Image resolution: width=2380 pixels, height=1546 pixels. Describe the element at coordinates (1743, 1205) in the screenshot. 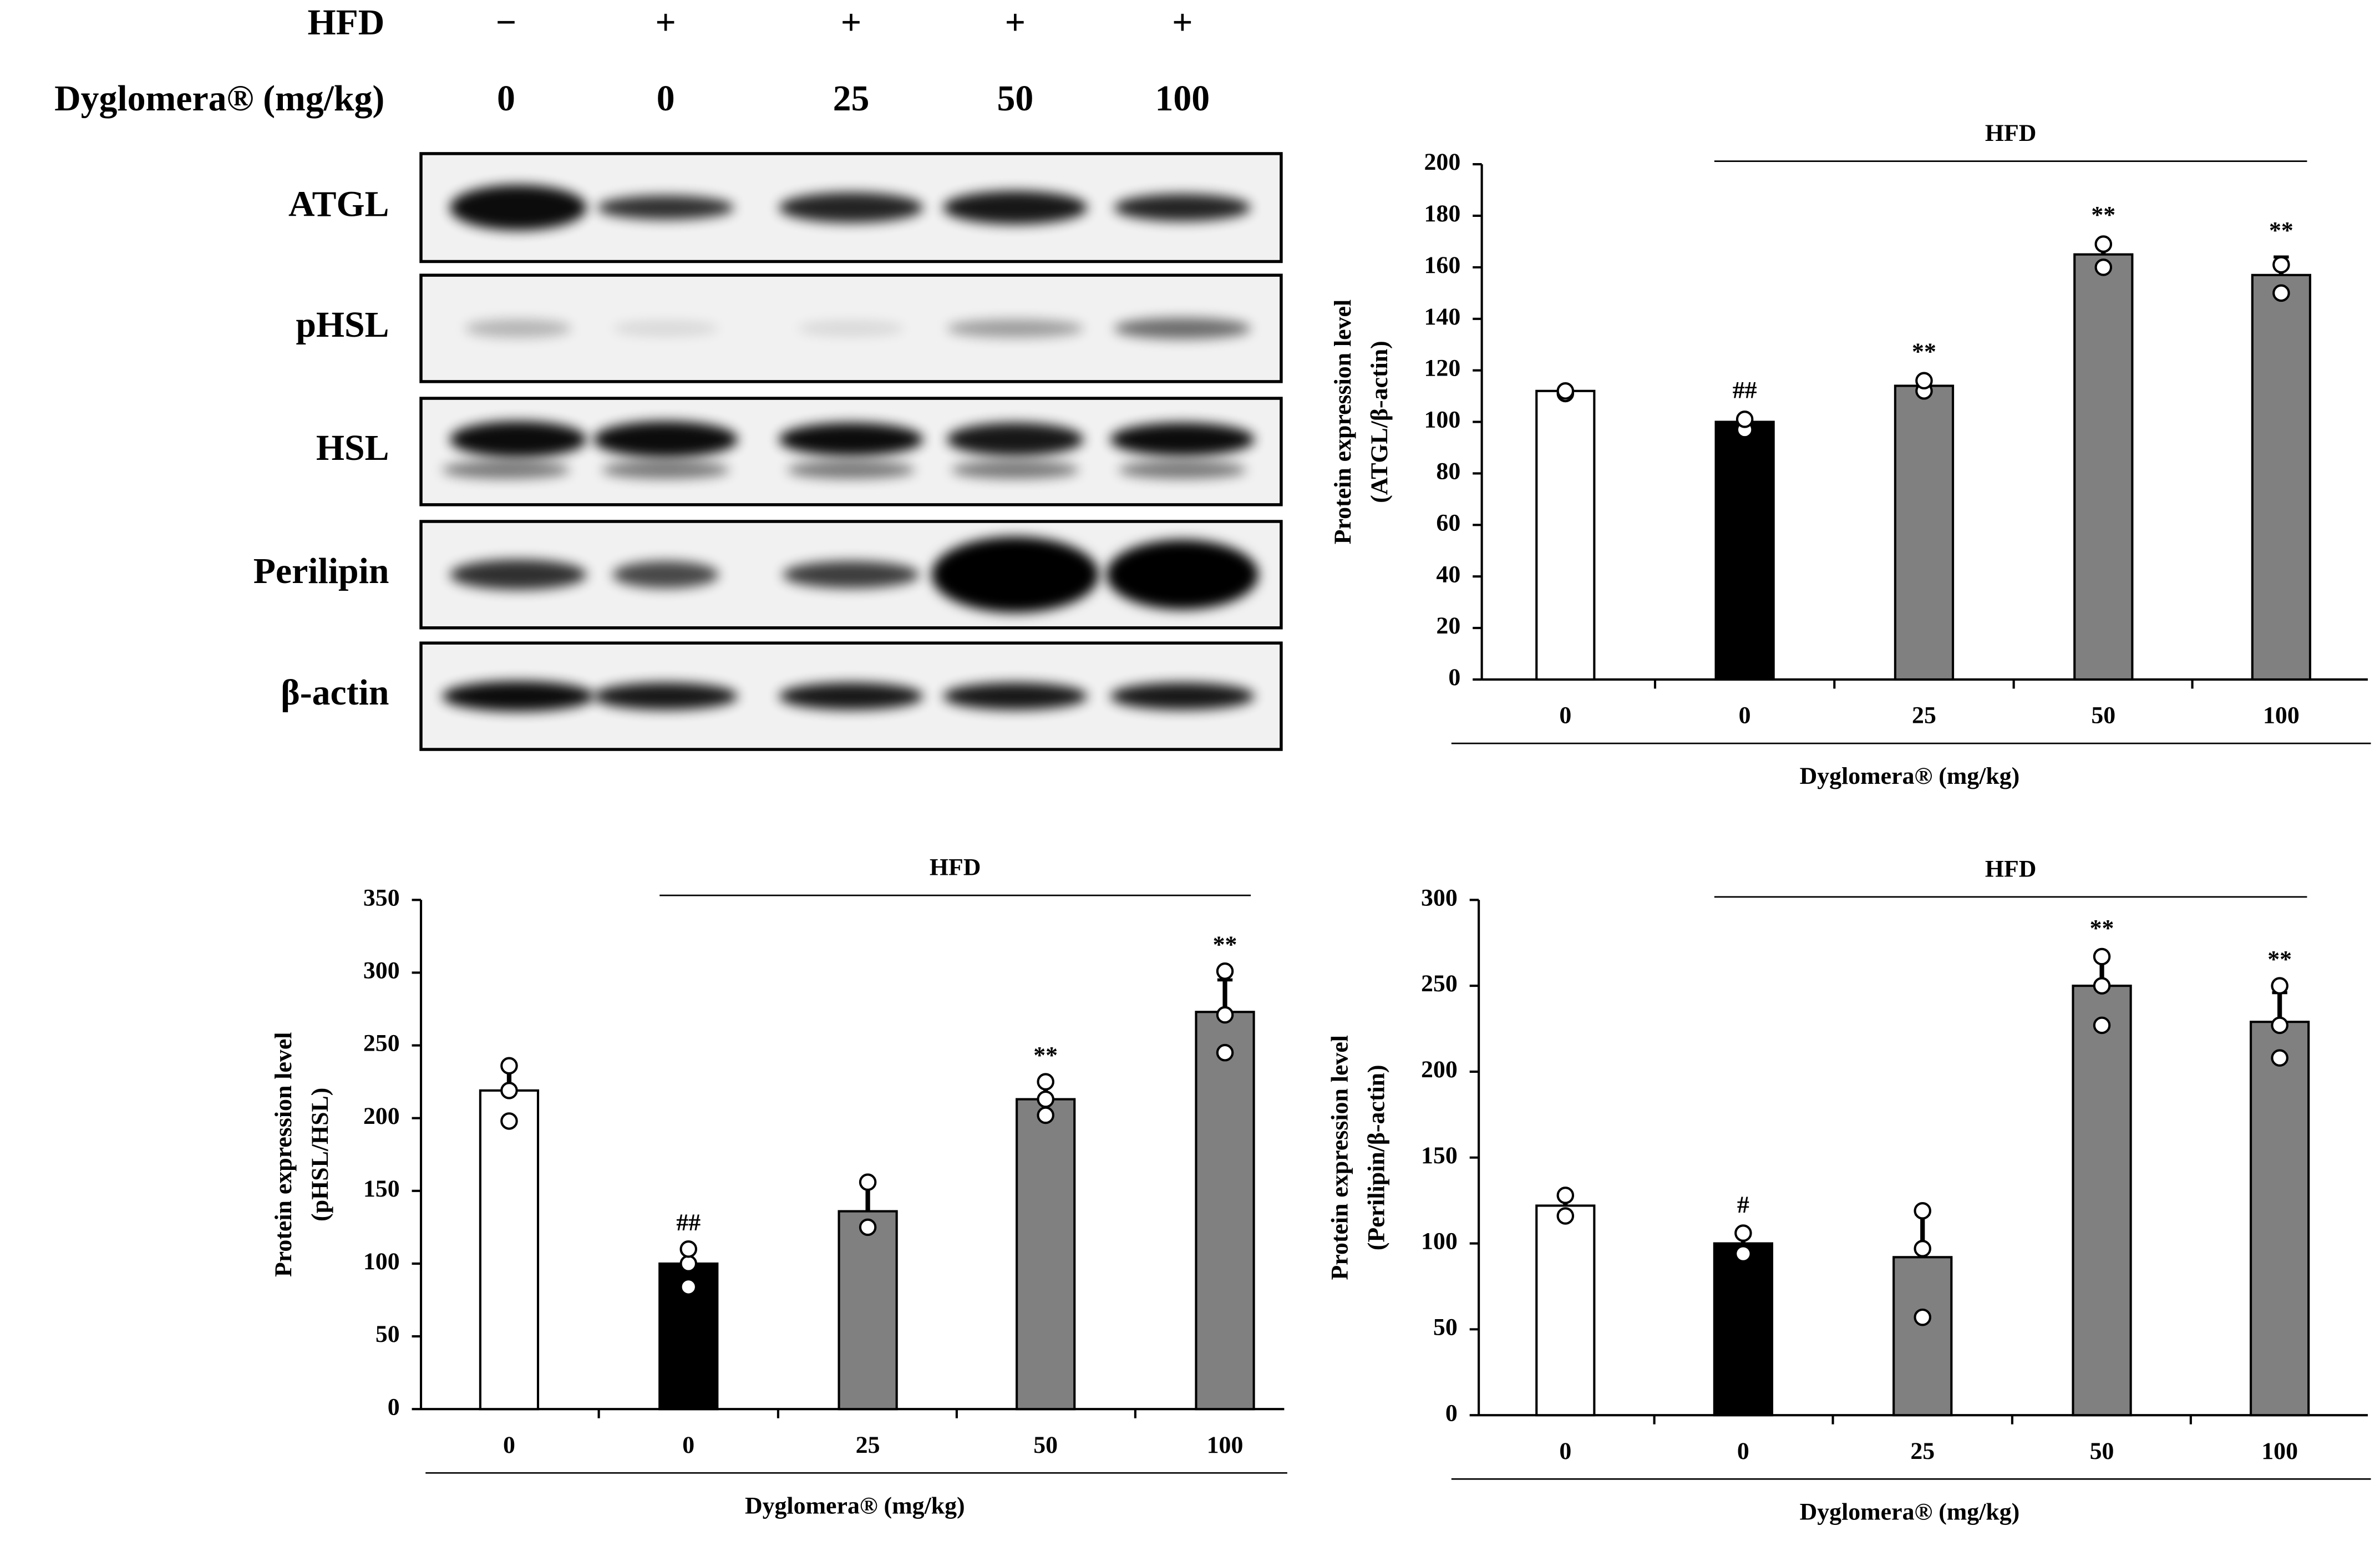

I see `annotation: #` at that location.